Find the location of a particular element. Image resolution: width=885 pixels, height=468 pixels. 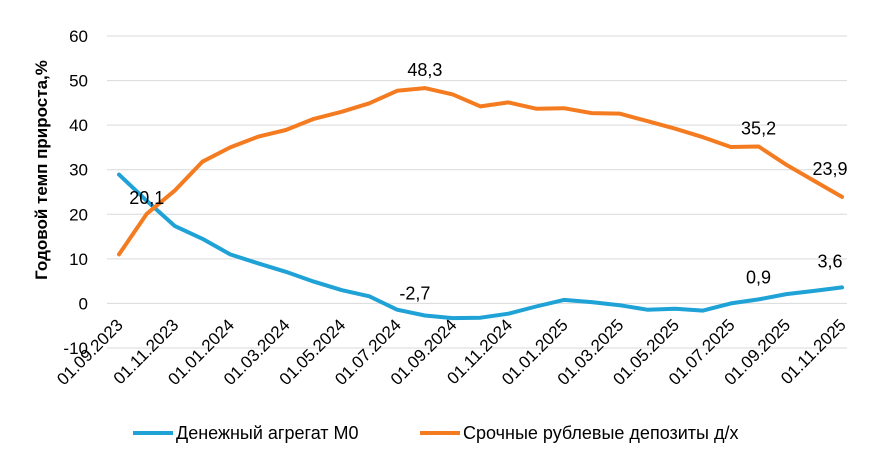

y-tick-label: 50 is located at coordinates (78, 81).